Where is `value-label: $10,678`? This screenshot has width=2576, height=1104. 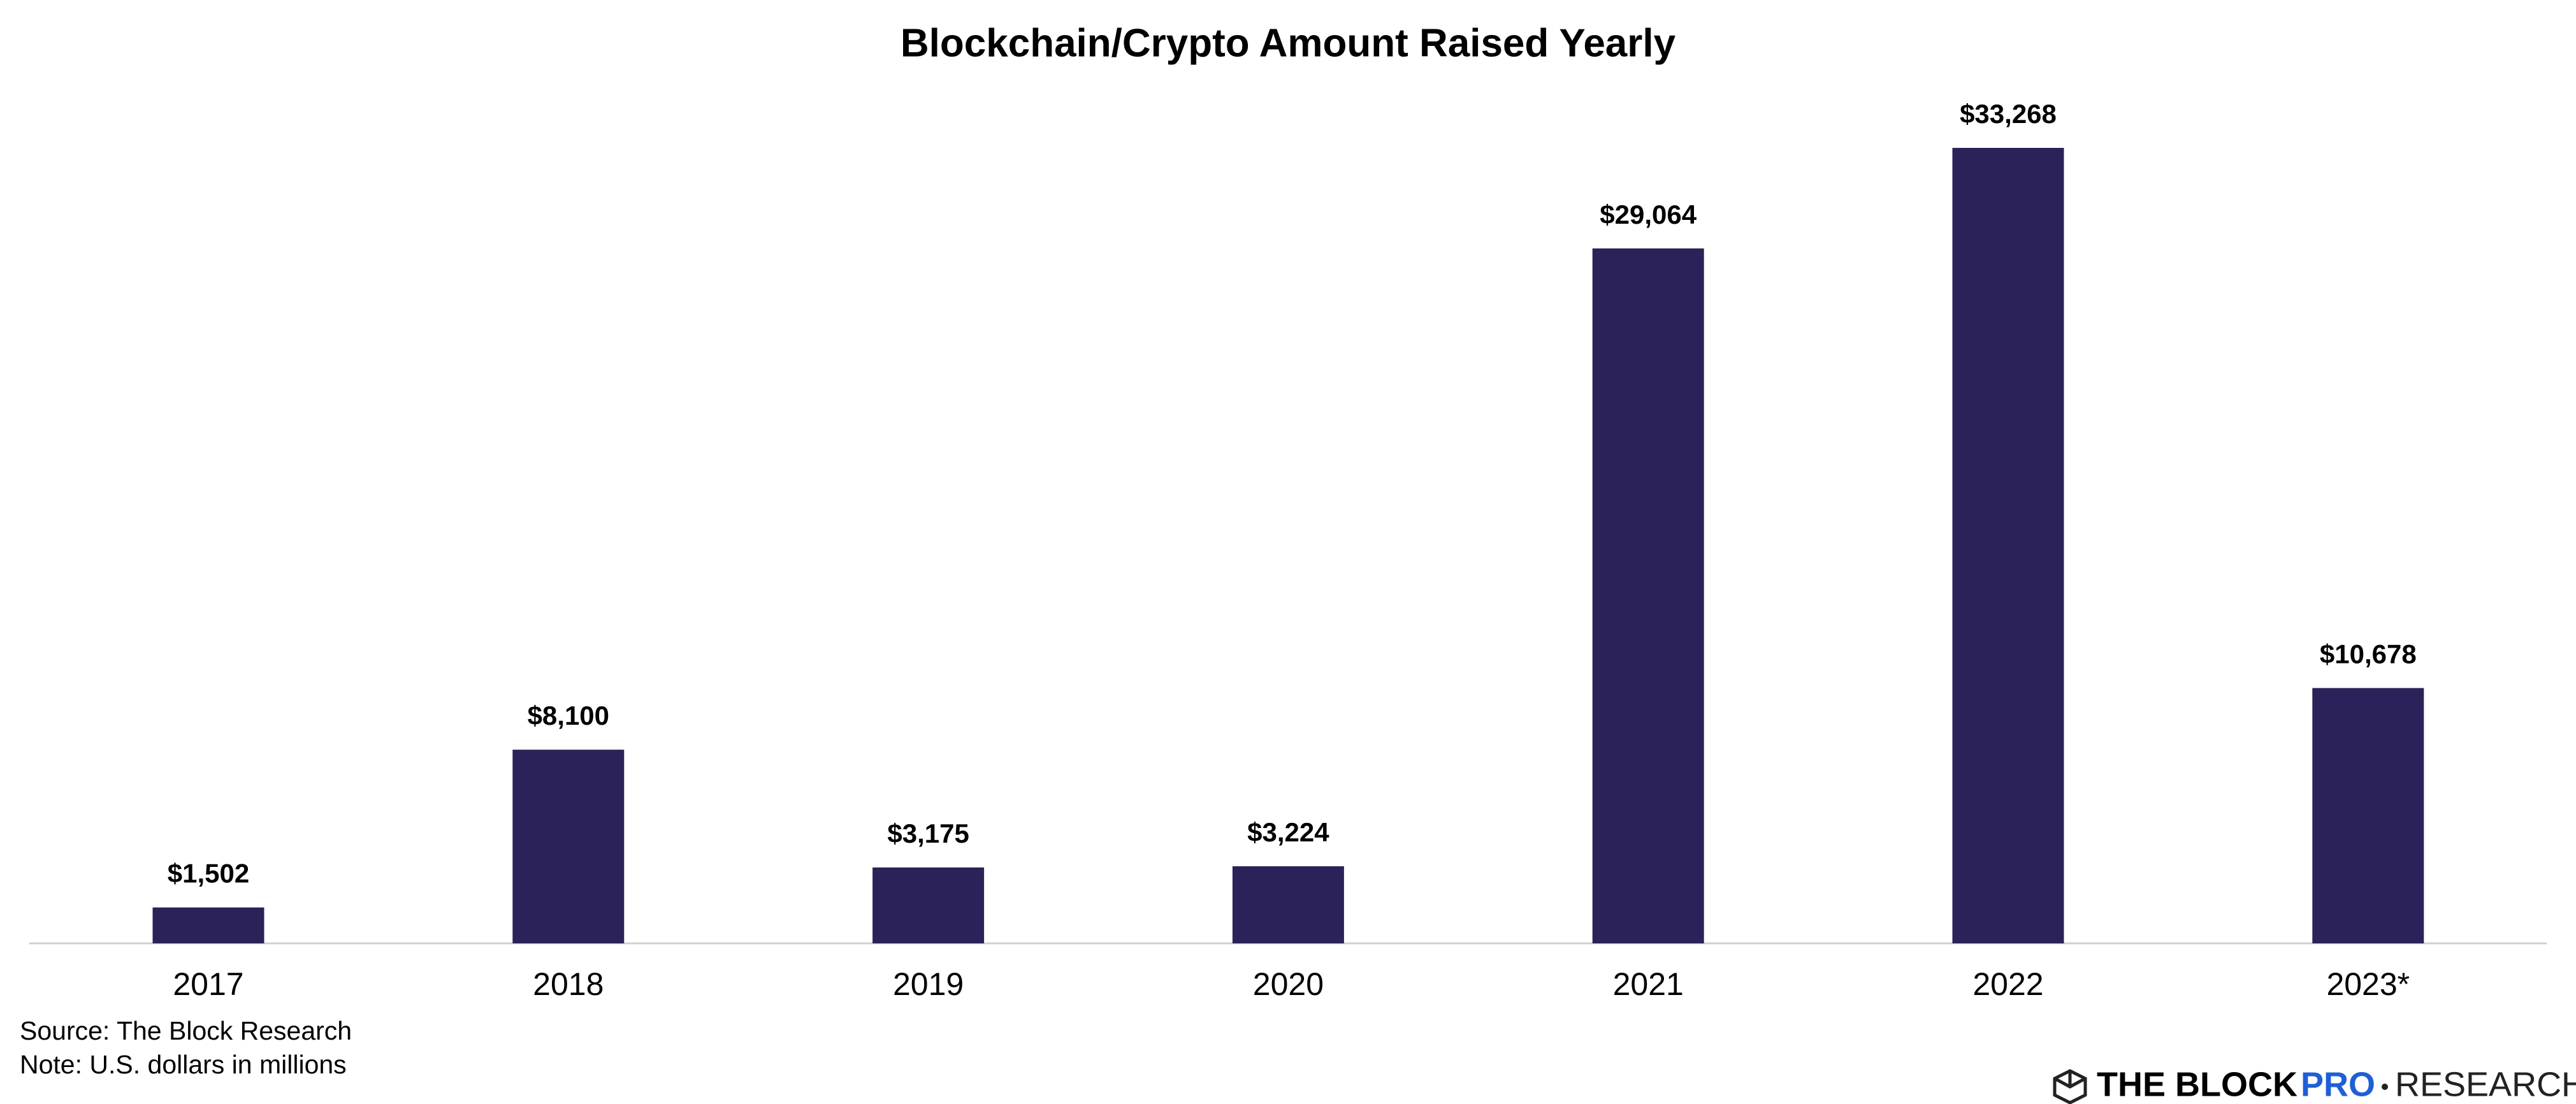 value-label: $10,678 is located at coordinates (2368, 654).